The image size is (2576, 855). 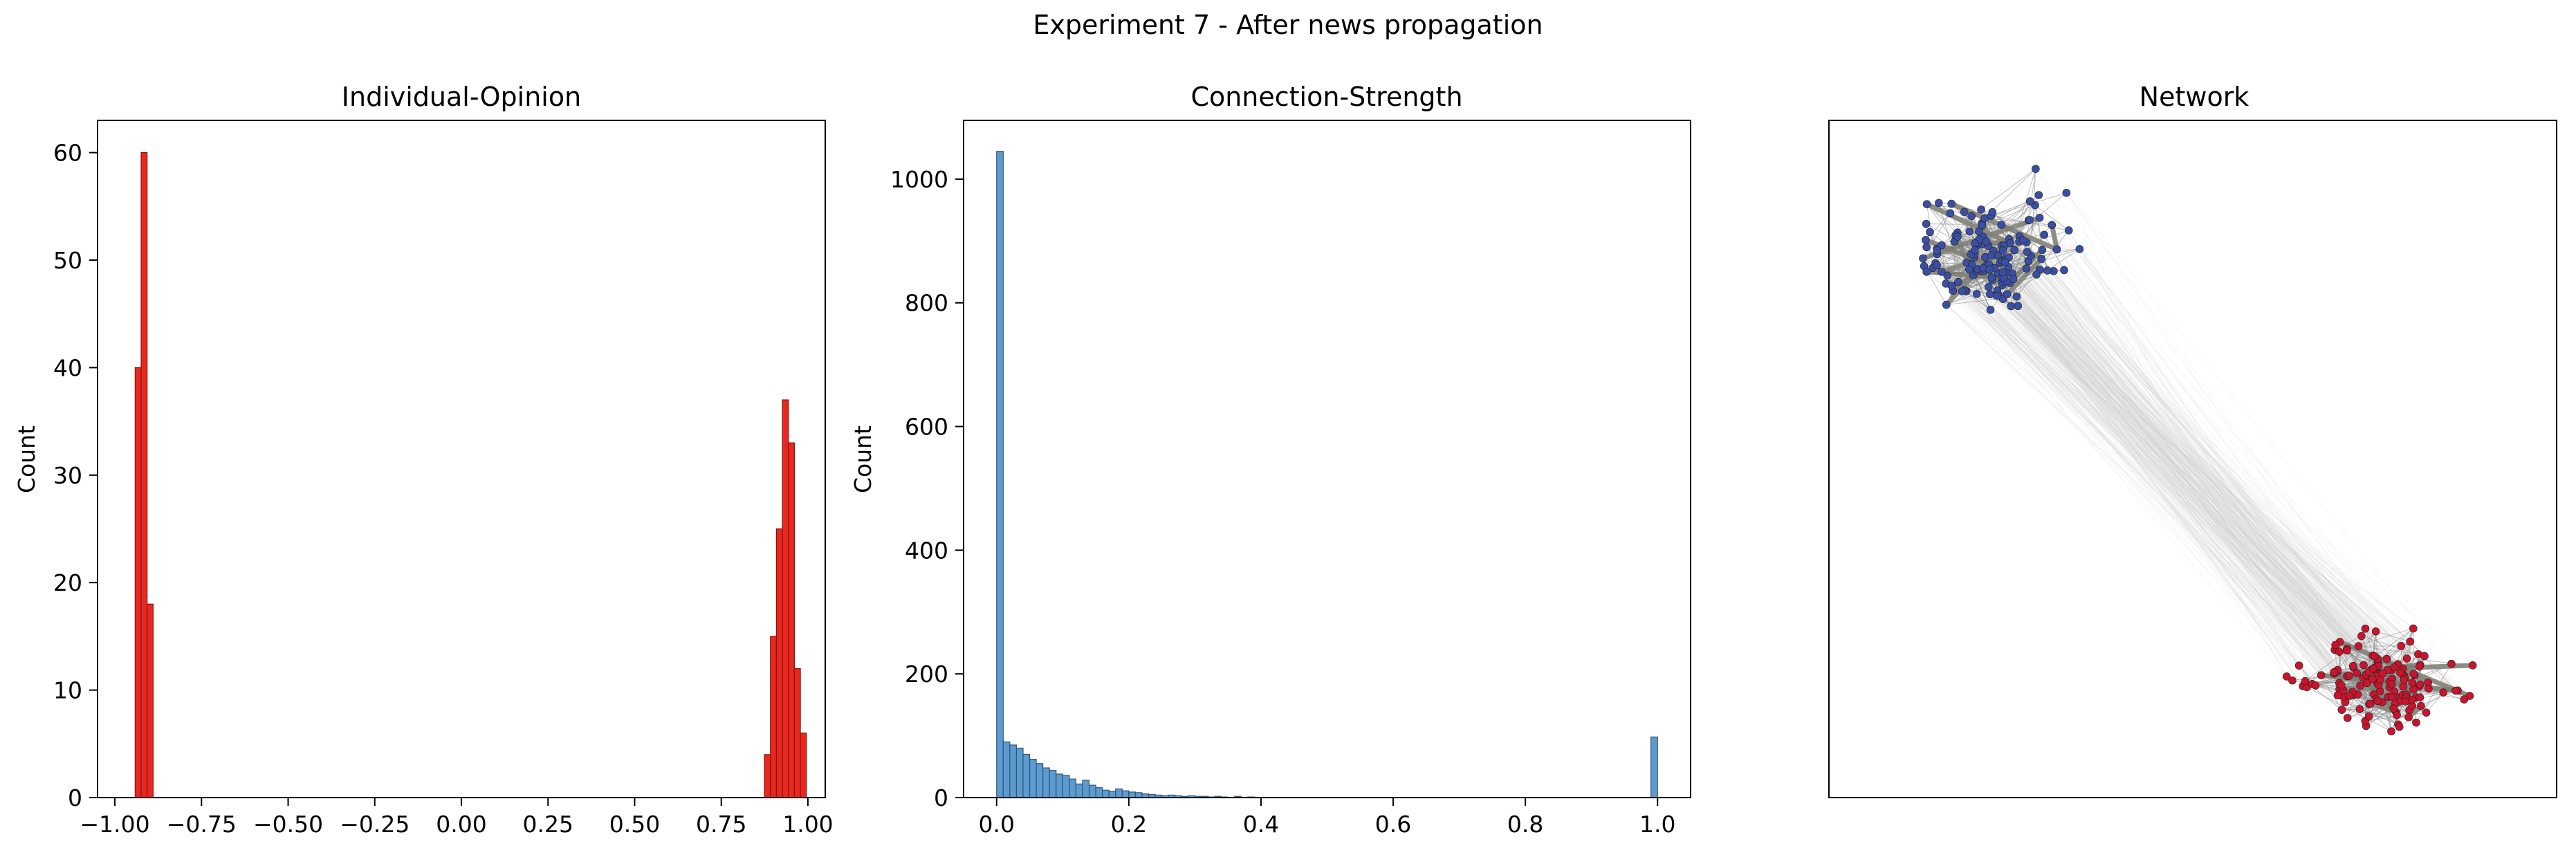 What do you see at coordinates (1326, 97) in the screenshot?
I see `connection-histogram-title: Connection-Strength` at bounding box center [1326, 97].